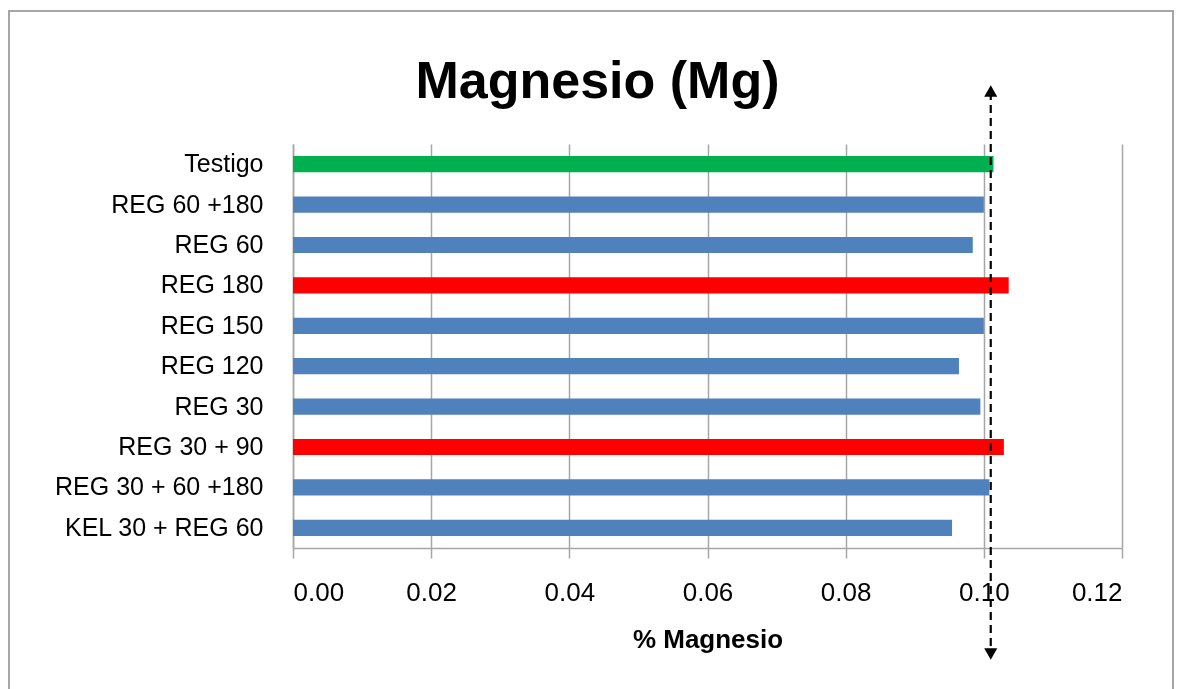 The width and height of the screenshot is (1177, 689). What do you see at coordinates (984, 591) in the screenshot?
I see `x-tick-label: 0.10` at bounding box center [984, 591].